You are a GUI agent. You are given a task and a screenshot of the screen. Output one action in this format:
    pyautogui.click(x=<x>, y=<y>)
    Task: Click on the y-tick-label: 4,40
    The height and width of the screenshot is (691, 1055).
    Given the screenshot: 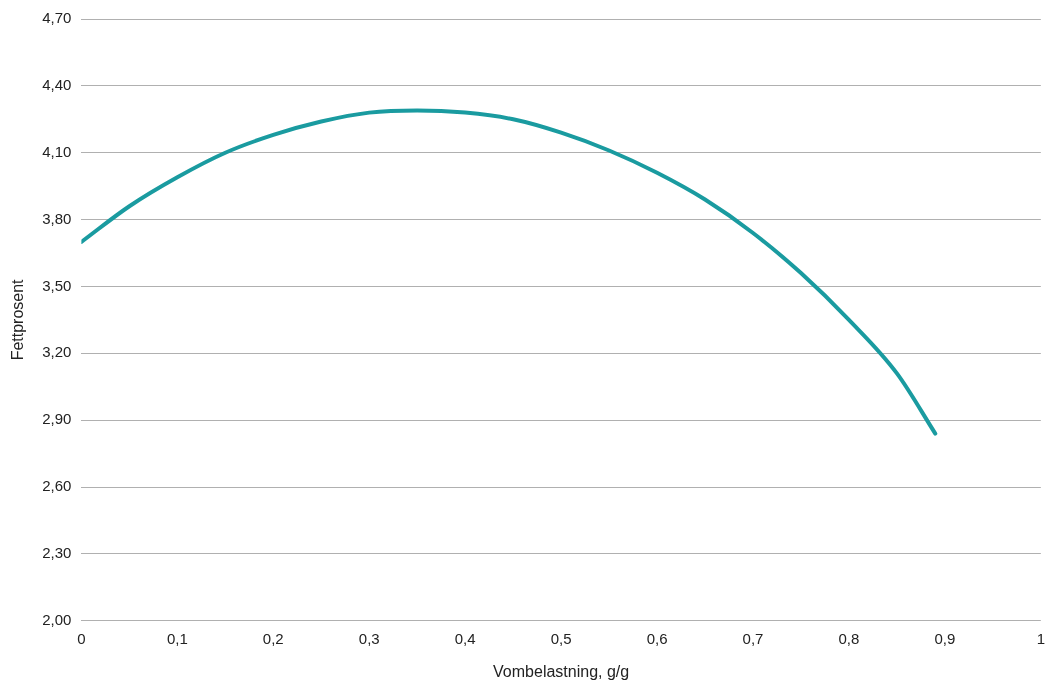 What is the action you would take?
    pyautogui.click(x=57, y=85)
    